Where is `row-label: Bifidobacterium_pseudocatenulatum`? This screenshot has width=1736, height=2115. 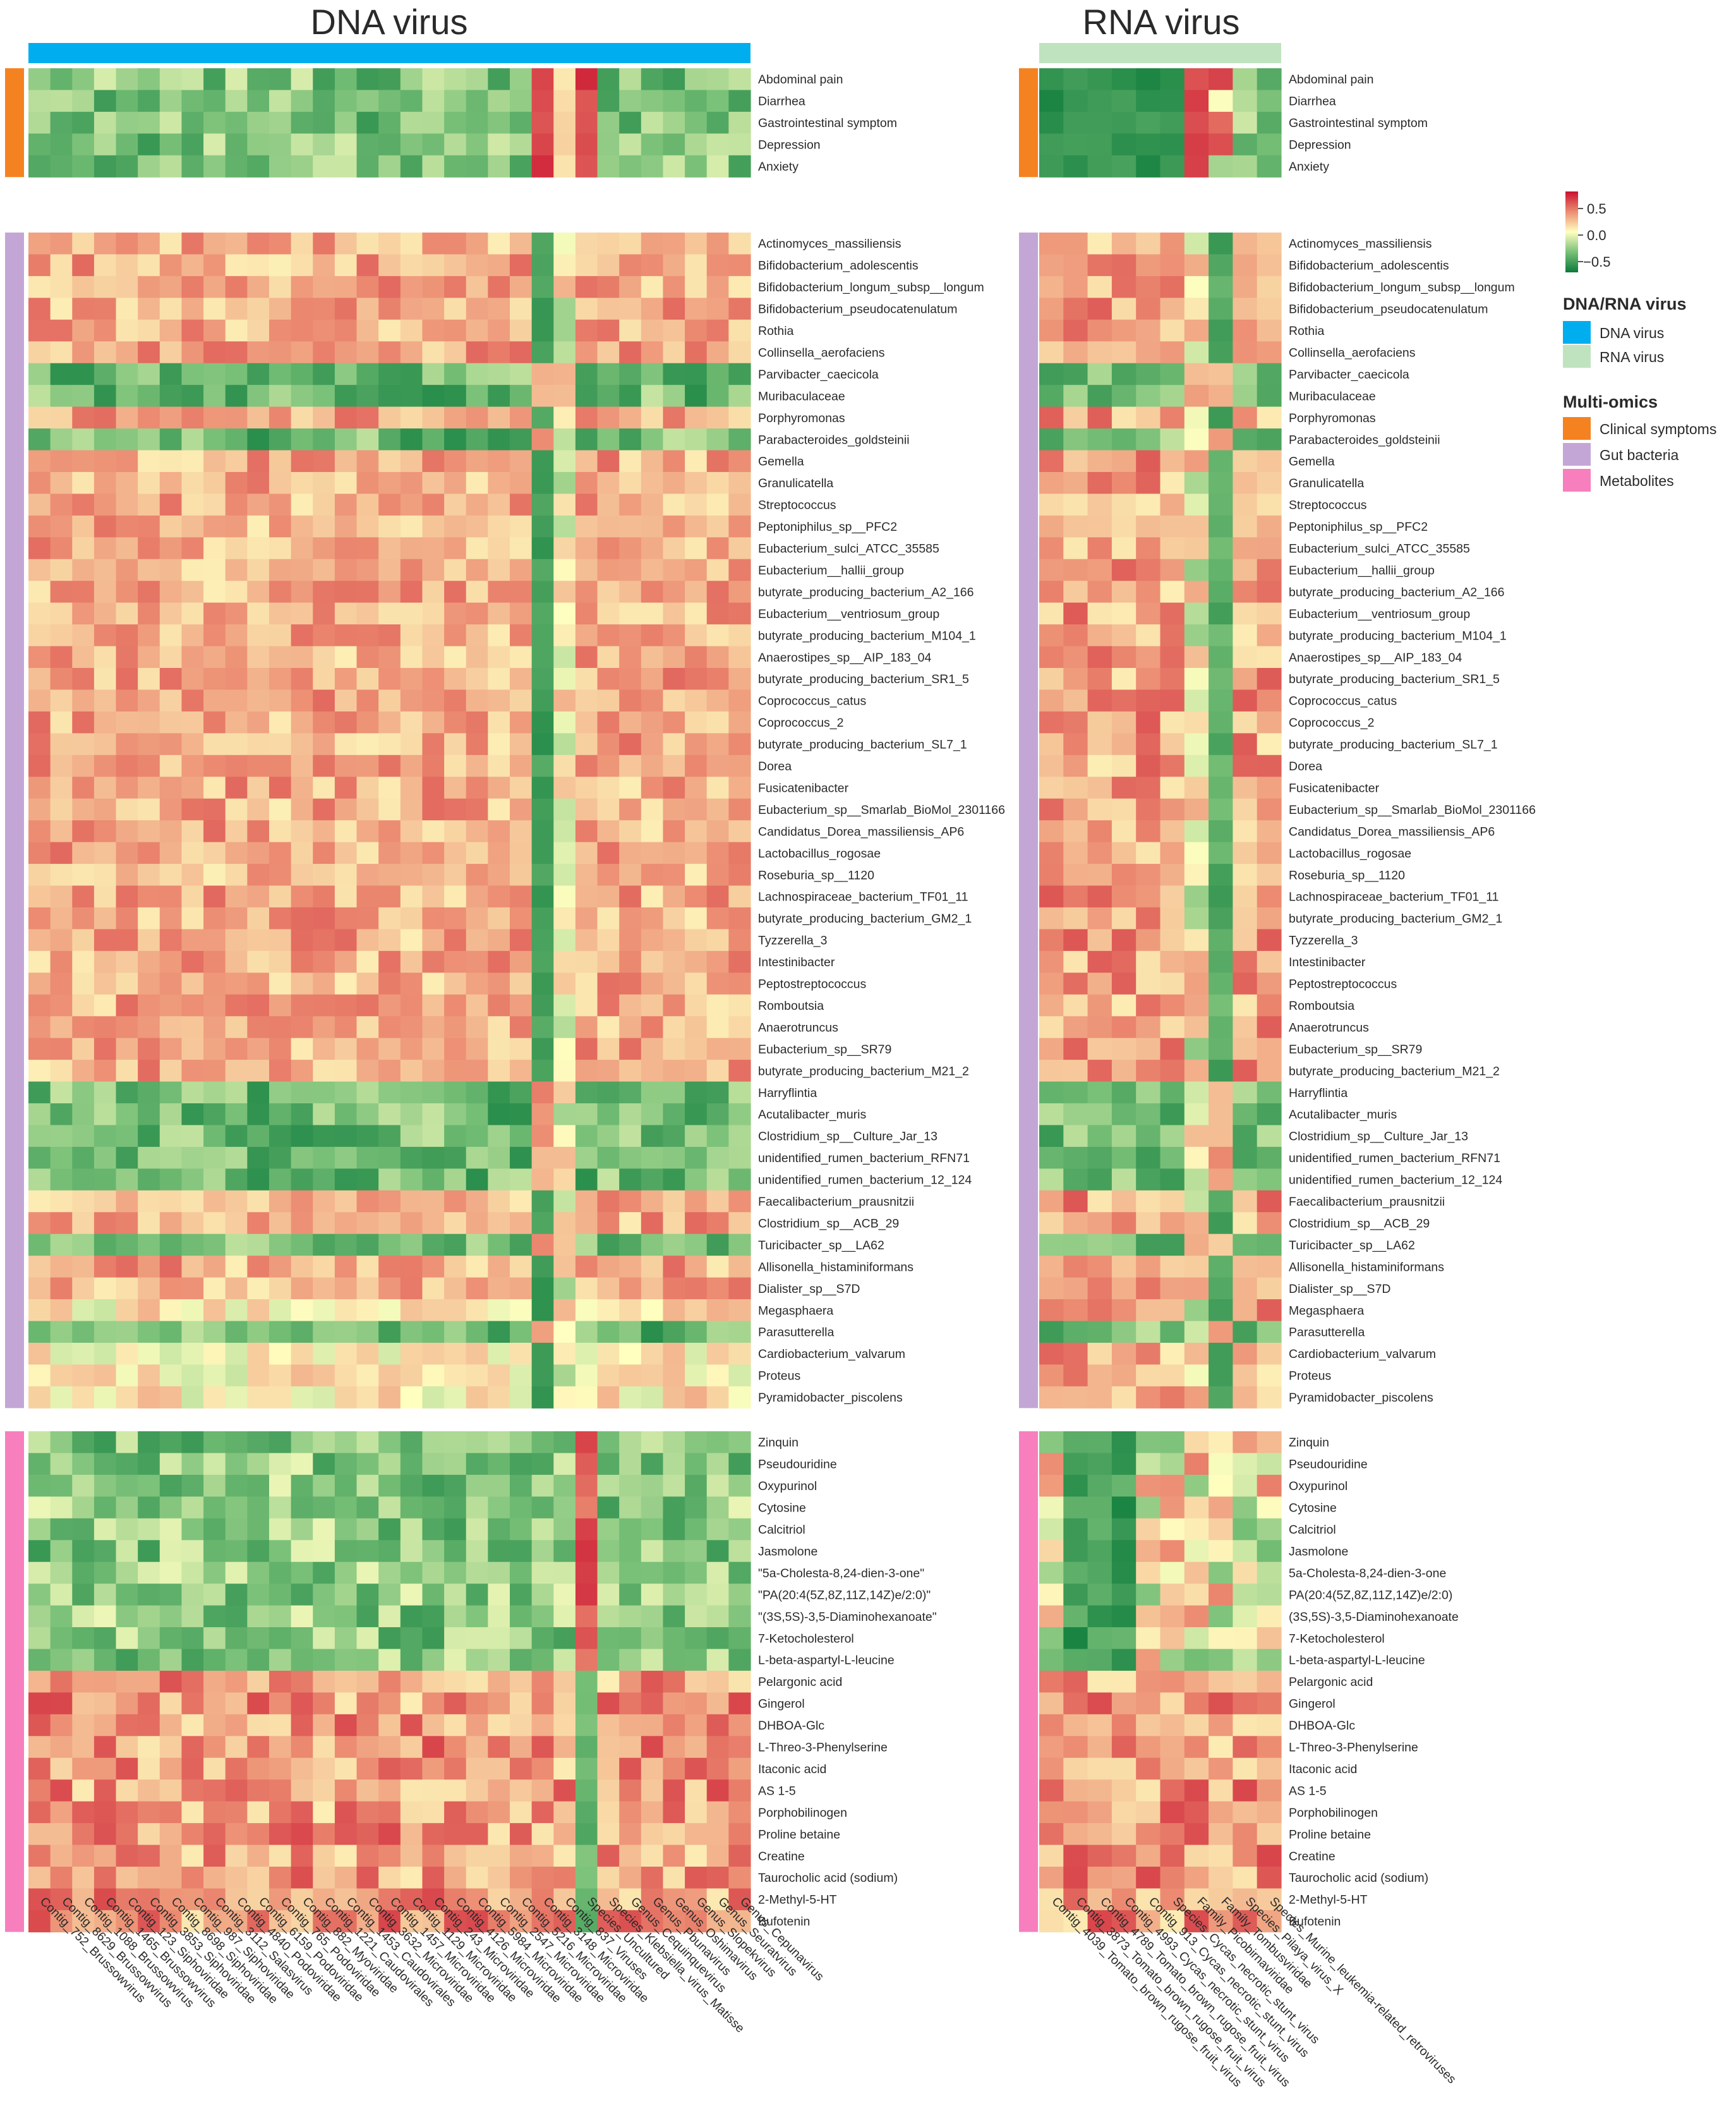 row-label: Bifidobacterium_pseudocatenulatum is located at coordinates (1388, 310).